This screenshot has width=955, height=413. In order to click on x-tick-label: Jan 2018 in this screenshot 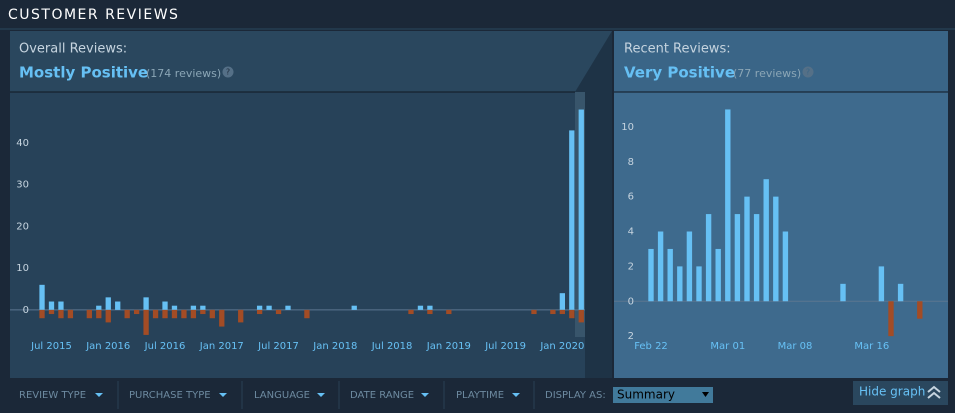, I will do `click(334, 346)`.